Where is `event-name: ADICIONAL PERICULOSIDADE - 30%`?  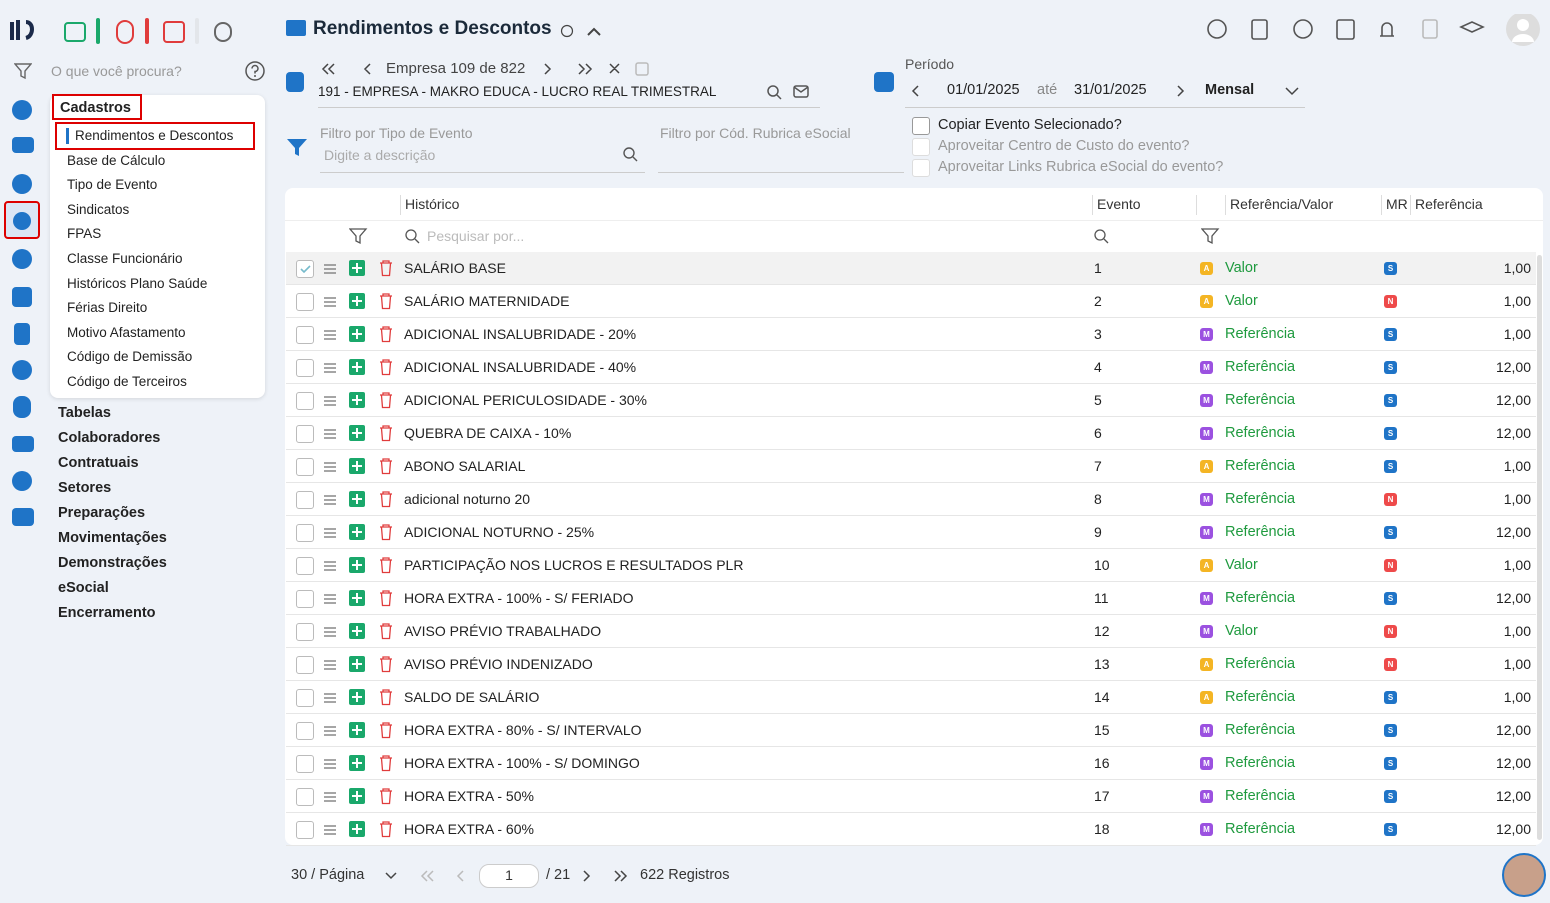 event-name: ADICIONAL PERICULOSIDADE - 30% is located at coordinates (525, 400).